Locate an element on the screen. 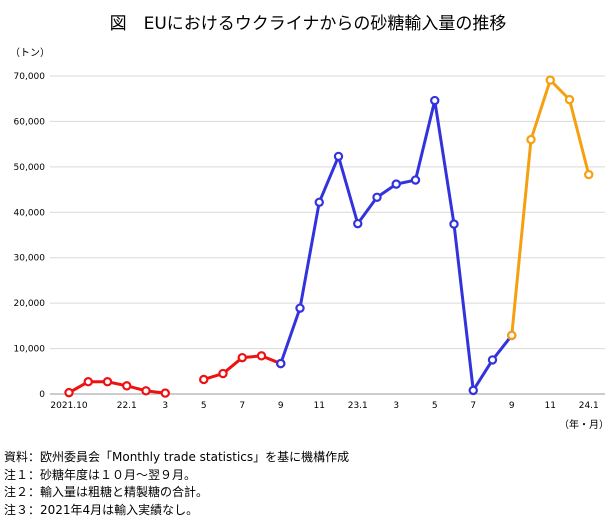 Image resolution: width=615 pixels, height=522 pixels. x-tick-label: 2021.10 is located at coordinates (68, 406).